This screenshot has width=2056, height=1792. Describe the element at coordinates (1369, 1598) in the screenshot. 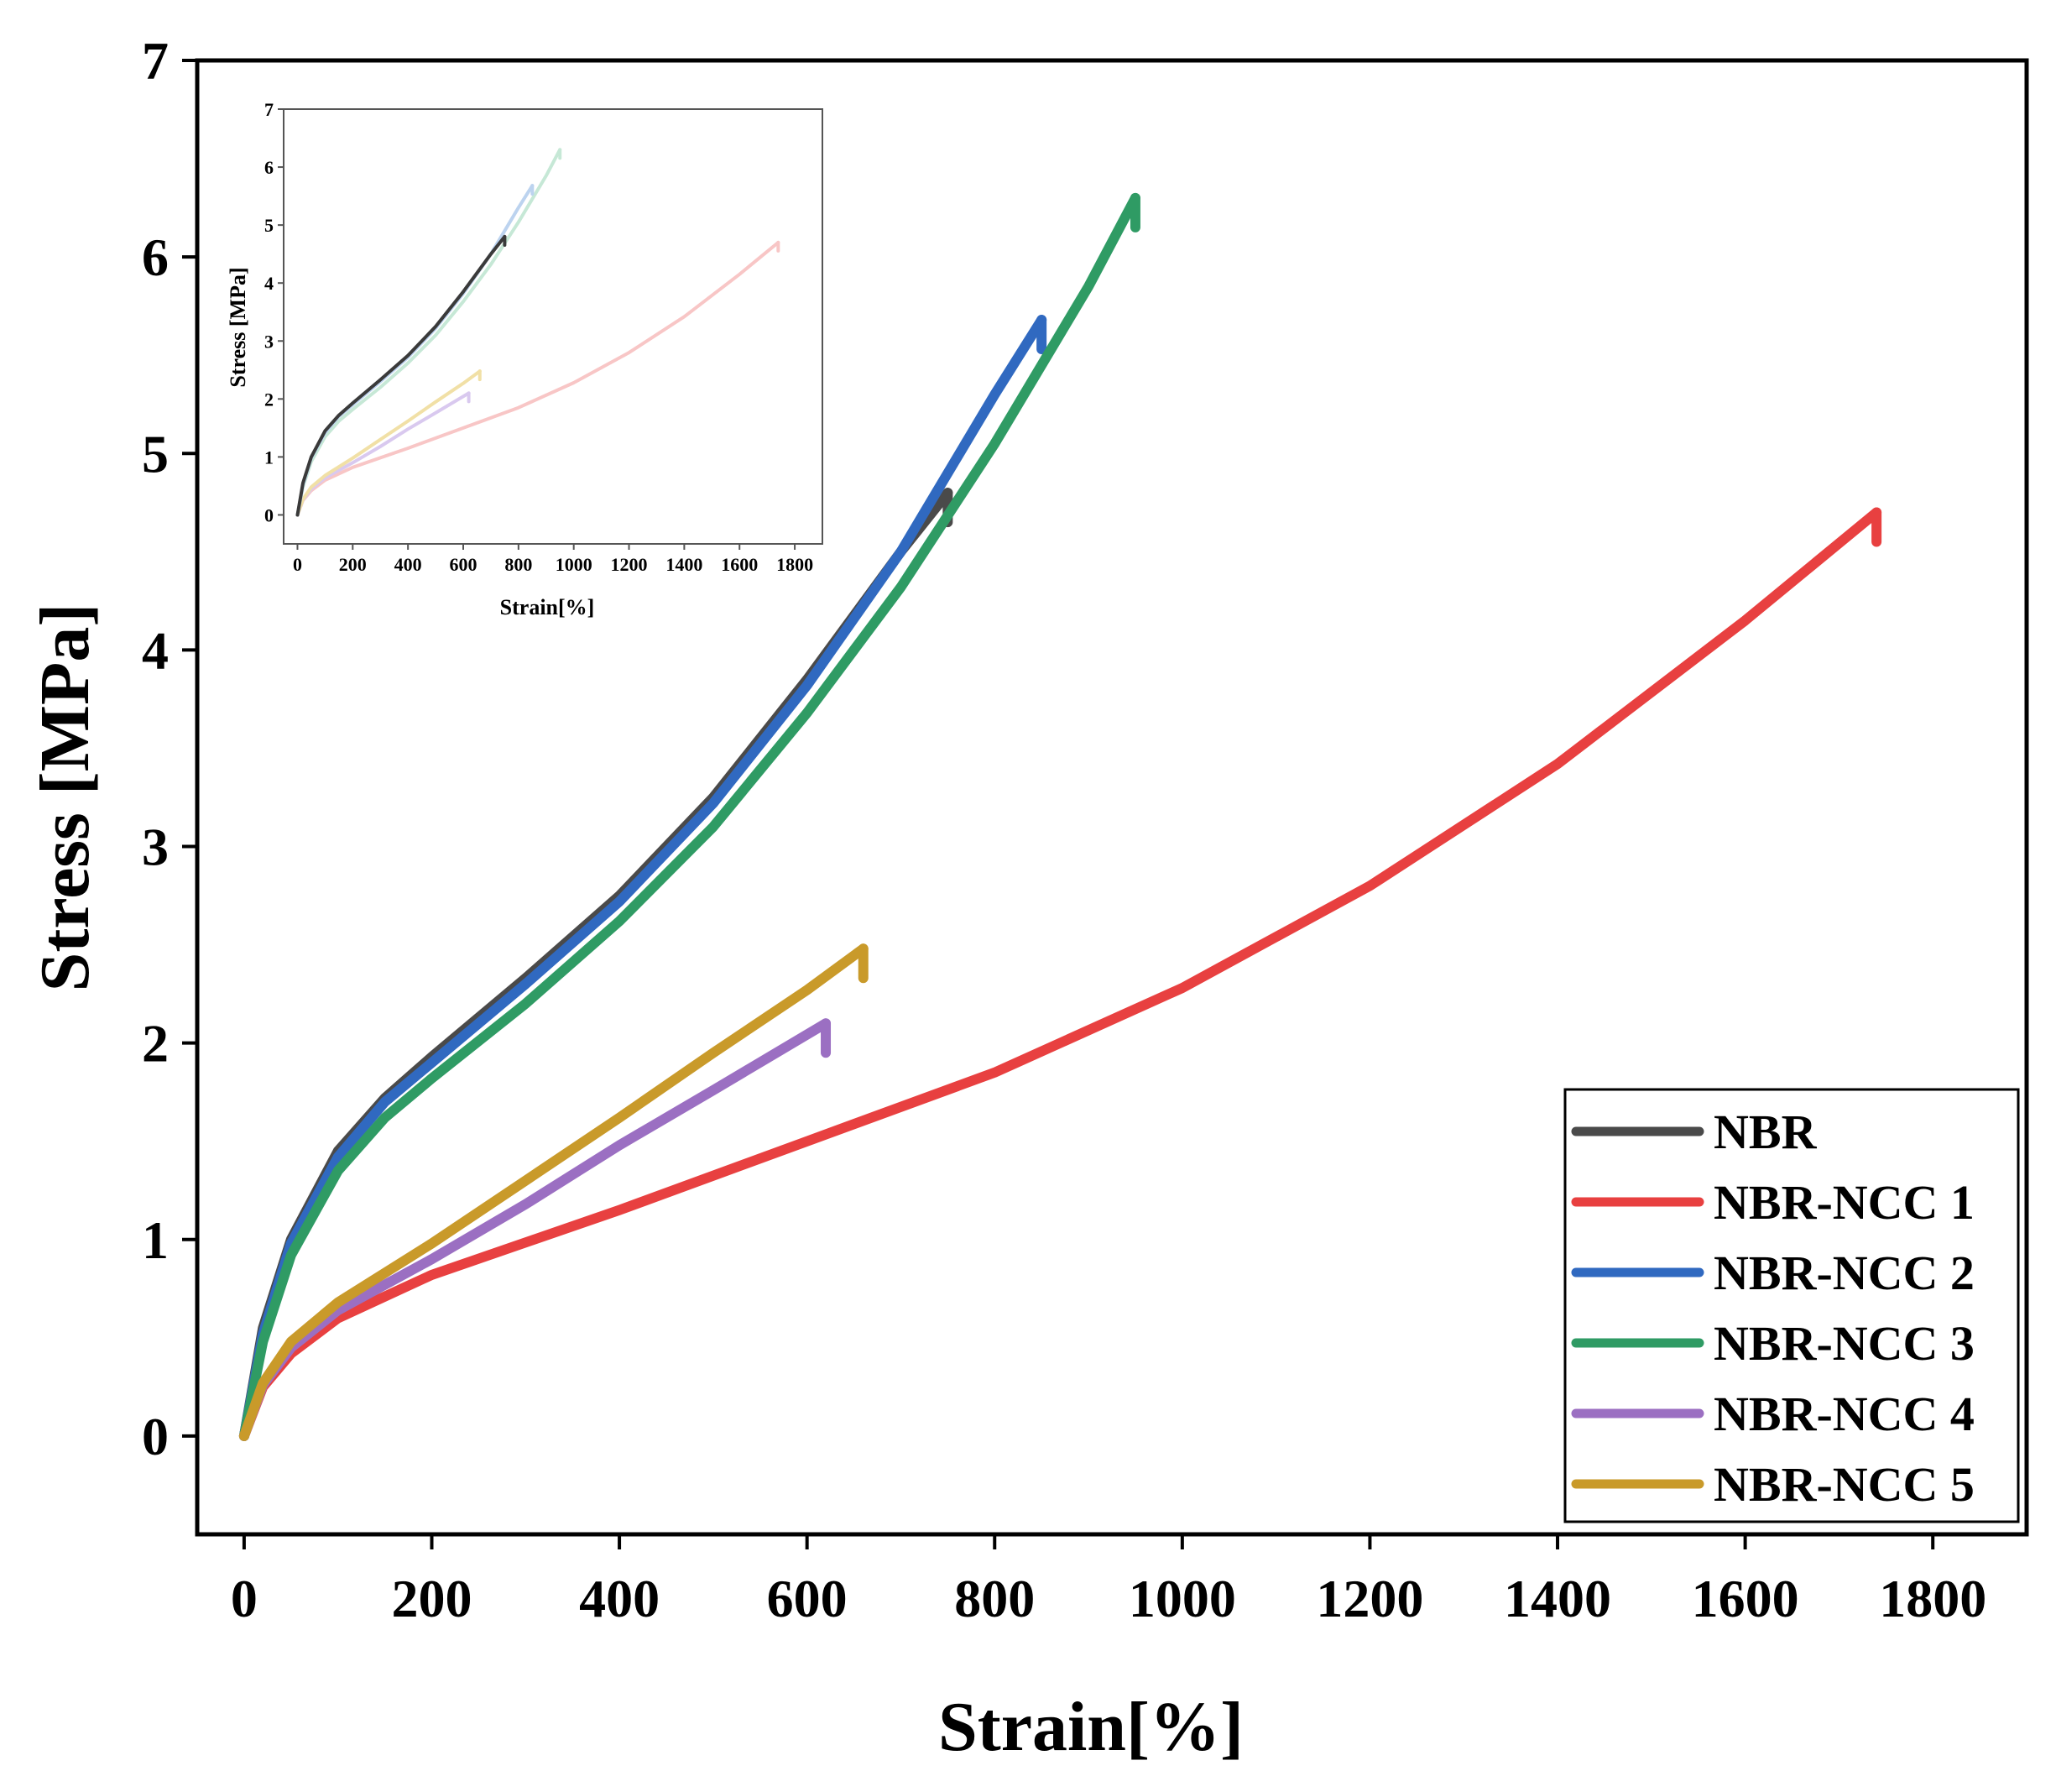

I see `main-x-tick-label: 1200` at that location.